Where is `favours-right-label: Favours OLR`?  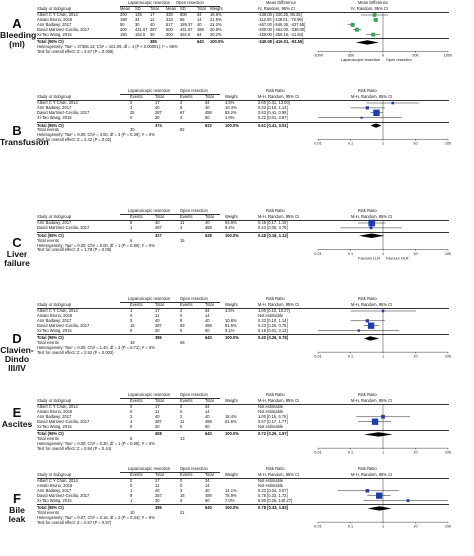 favours-right-label: Favours OLR is located at coordinates (397, 258).